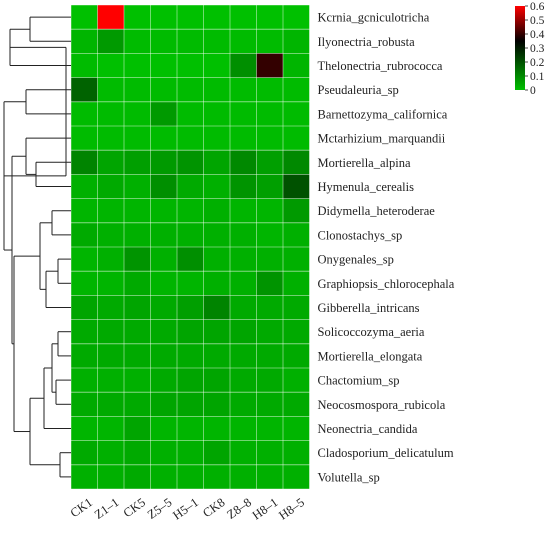  What do you see at coordinates (216, 210) in the screenshot?
I see `cell-didymella-heteroderae-ck8` at bounding box center [216, 210].